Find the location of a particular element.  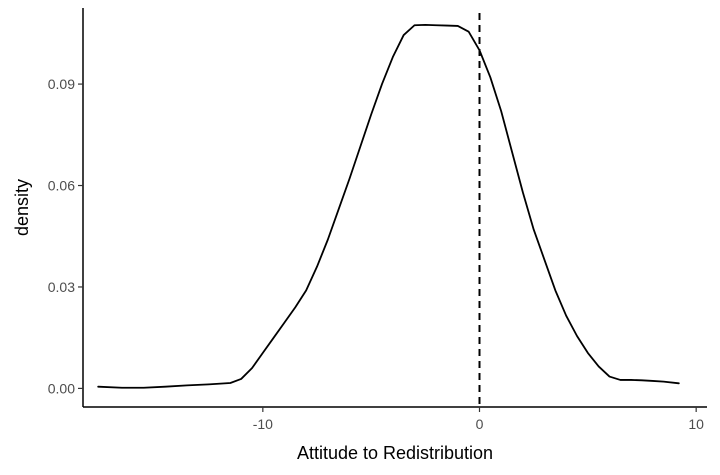

x-tick-label: -10 is located at coordinates (263, 424).